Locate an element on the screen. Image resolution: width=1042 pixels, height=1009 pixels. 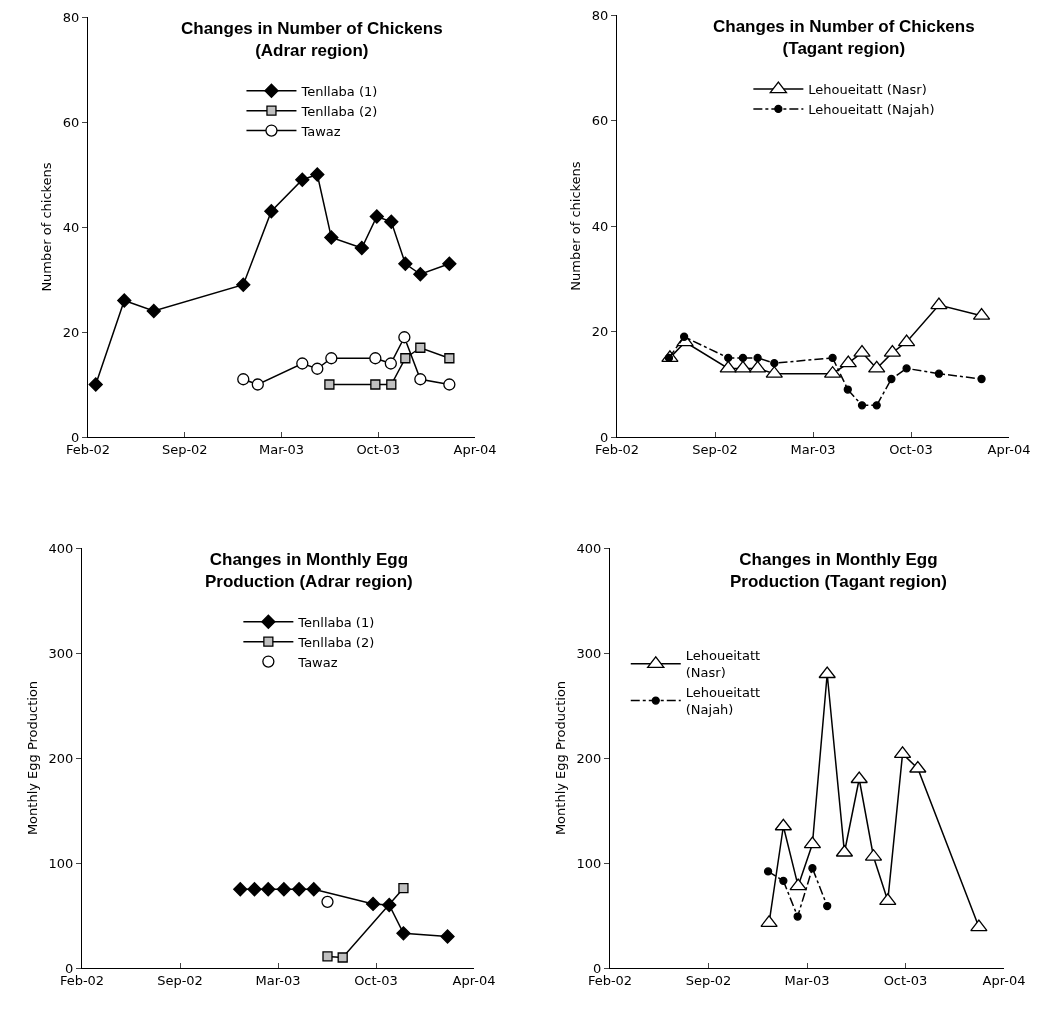
text: Changes in Monthly Egg Production (Tagant region) is located at coordinates (838, 571).